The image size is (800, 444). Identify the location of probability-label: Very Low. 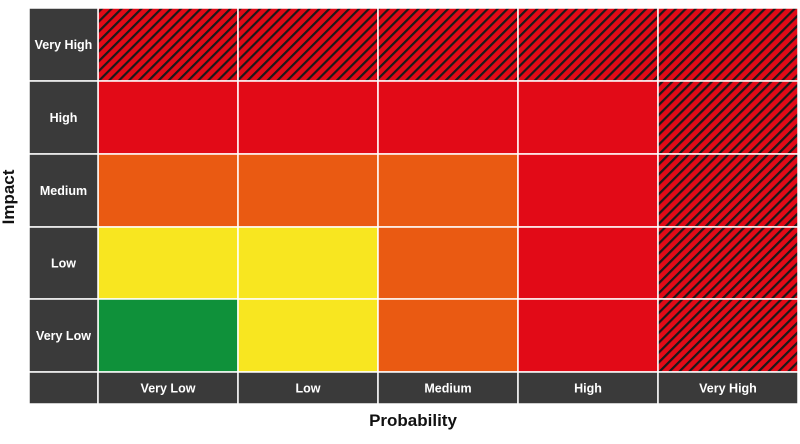
(168, 389).